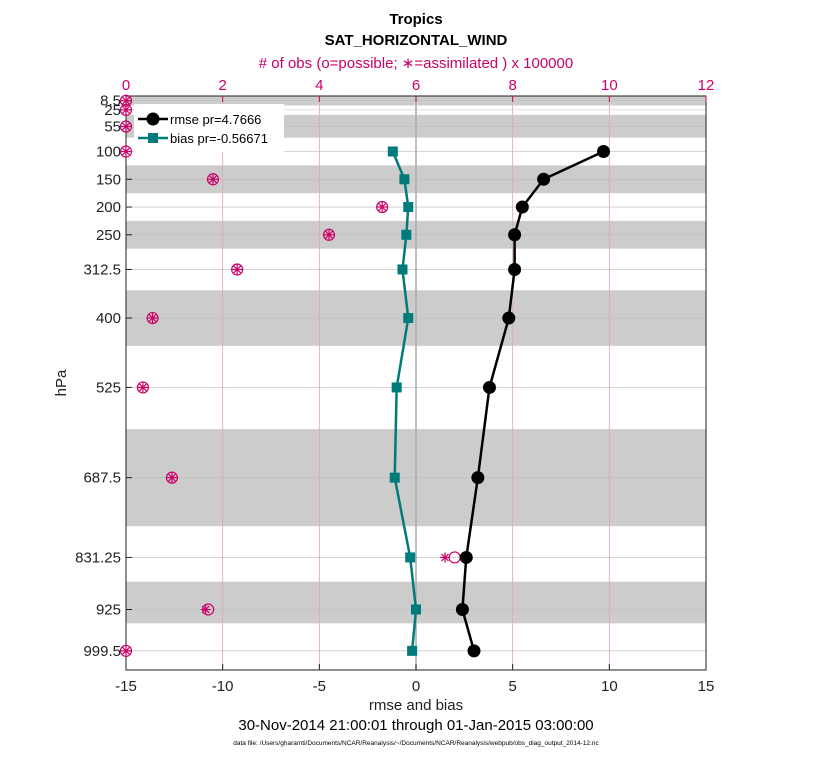 The image size is (830, 760). Describe the element at coordinates (102, 478) in the screenshot. I see `y-tick-label-10: 687.5` at that location.